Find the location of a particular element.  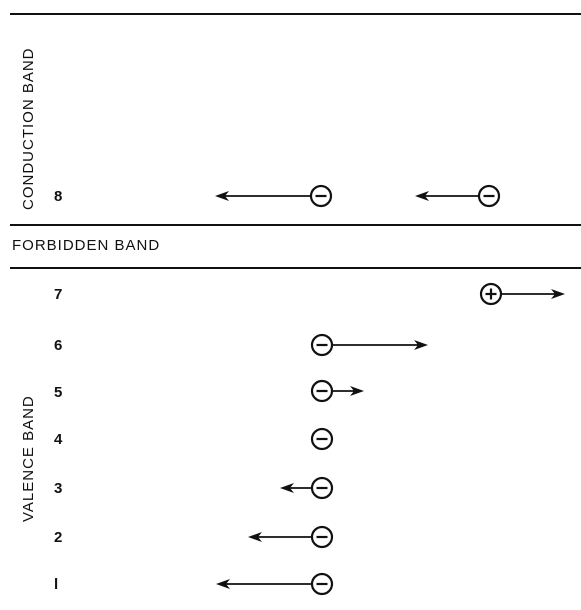

level-number-7: 7 is located at coordinates (58, 294).